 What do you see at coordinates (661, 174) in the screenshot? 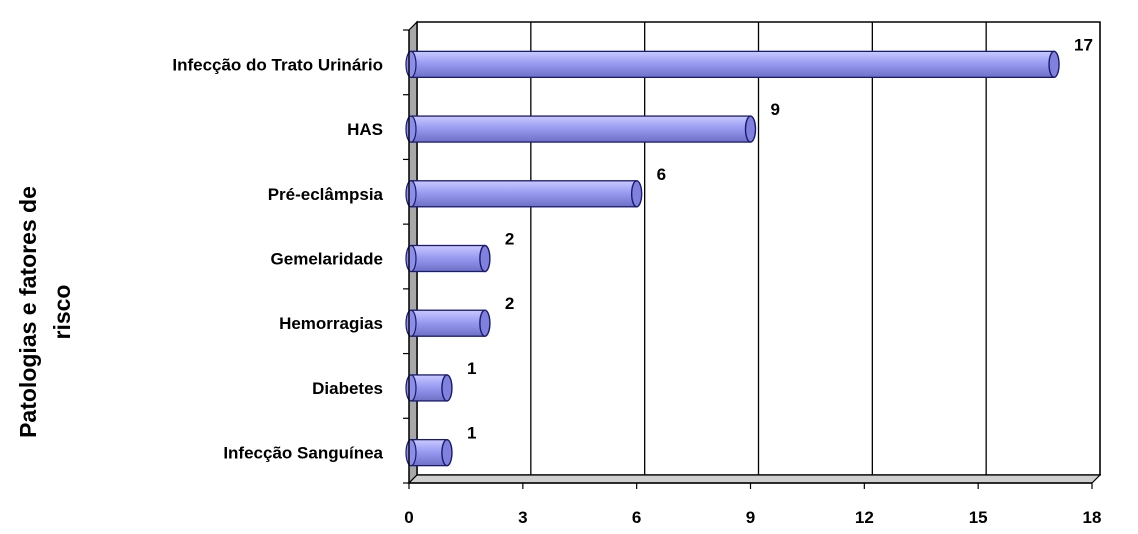
I see `data-label: 6` at bounding box center [661, 174].